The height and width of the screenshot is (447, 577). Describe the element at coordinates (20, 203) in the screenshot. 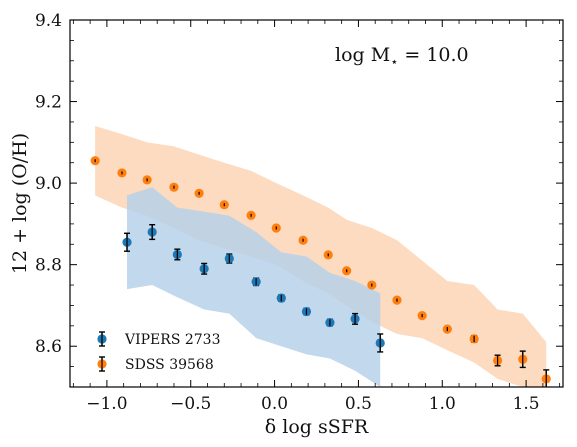

I see `y-axis-title: 12 + log (O/H)` at that location.